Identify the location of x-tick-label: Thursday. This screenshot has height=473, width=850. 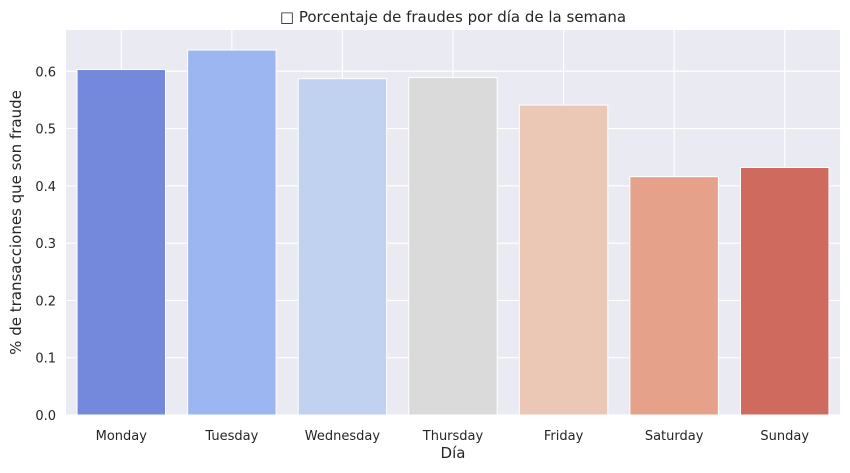
(453, 436).